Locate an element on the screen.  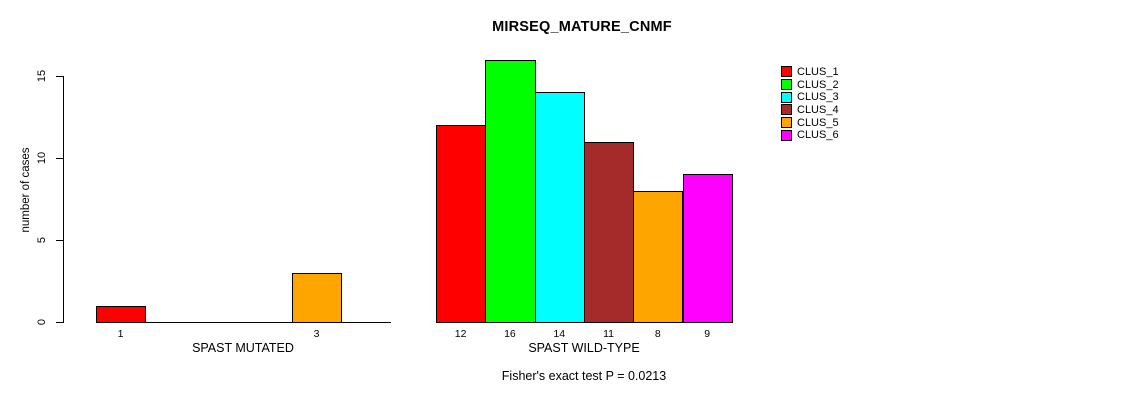
bar-value-label-spast-wild-type-clus-1: 12 is located at coordinates (460, 334).